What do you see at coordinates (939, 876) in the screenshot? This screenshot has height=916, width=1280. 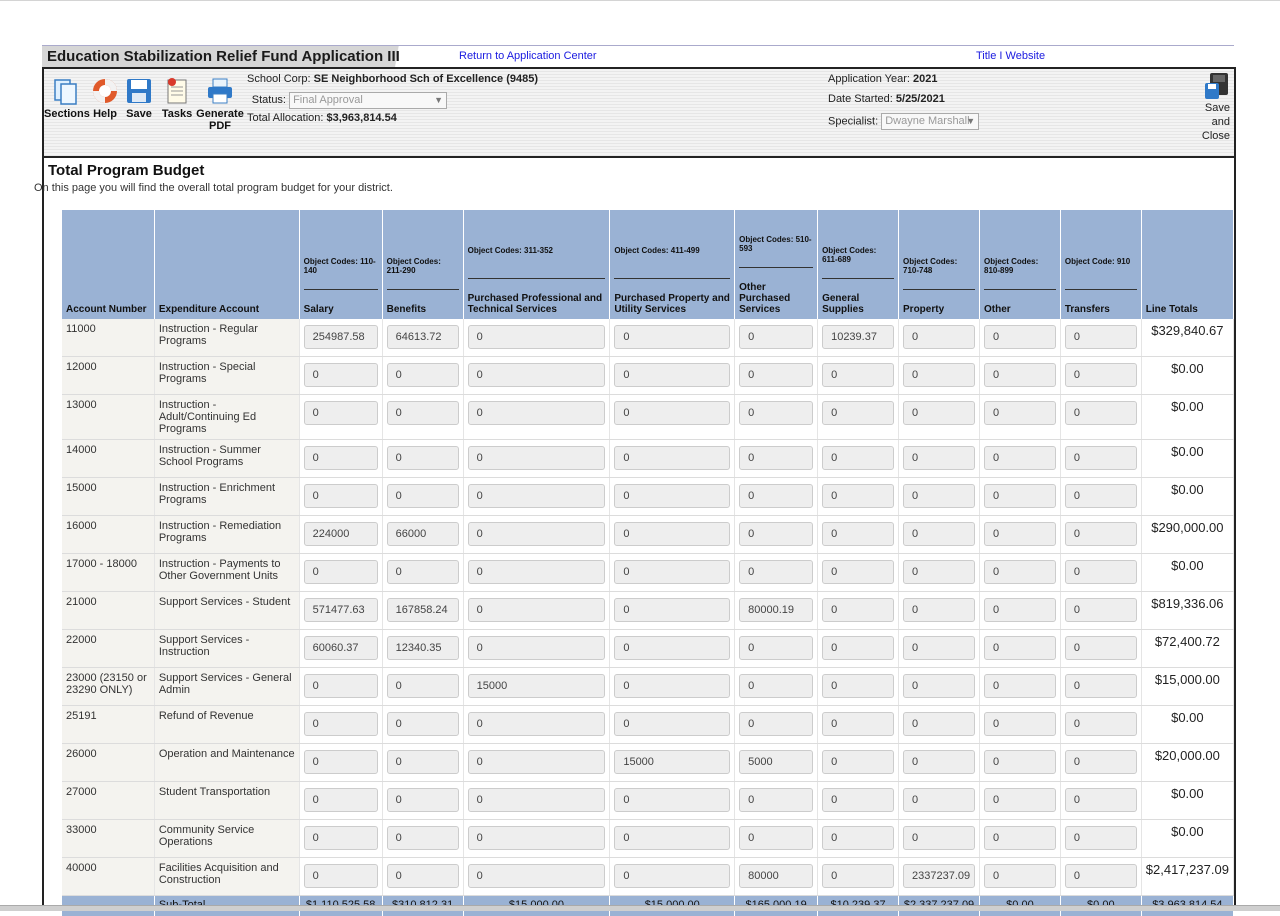 I see `amount-input: 2337237.09` at bounding box center [939, 876].